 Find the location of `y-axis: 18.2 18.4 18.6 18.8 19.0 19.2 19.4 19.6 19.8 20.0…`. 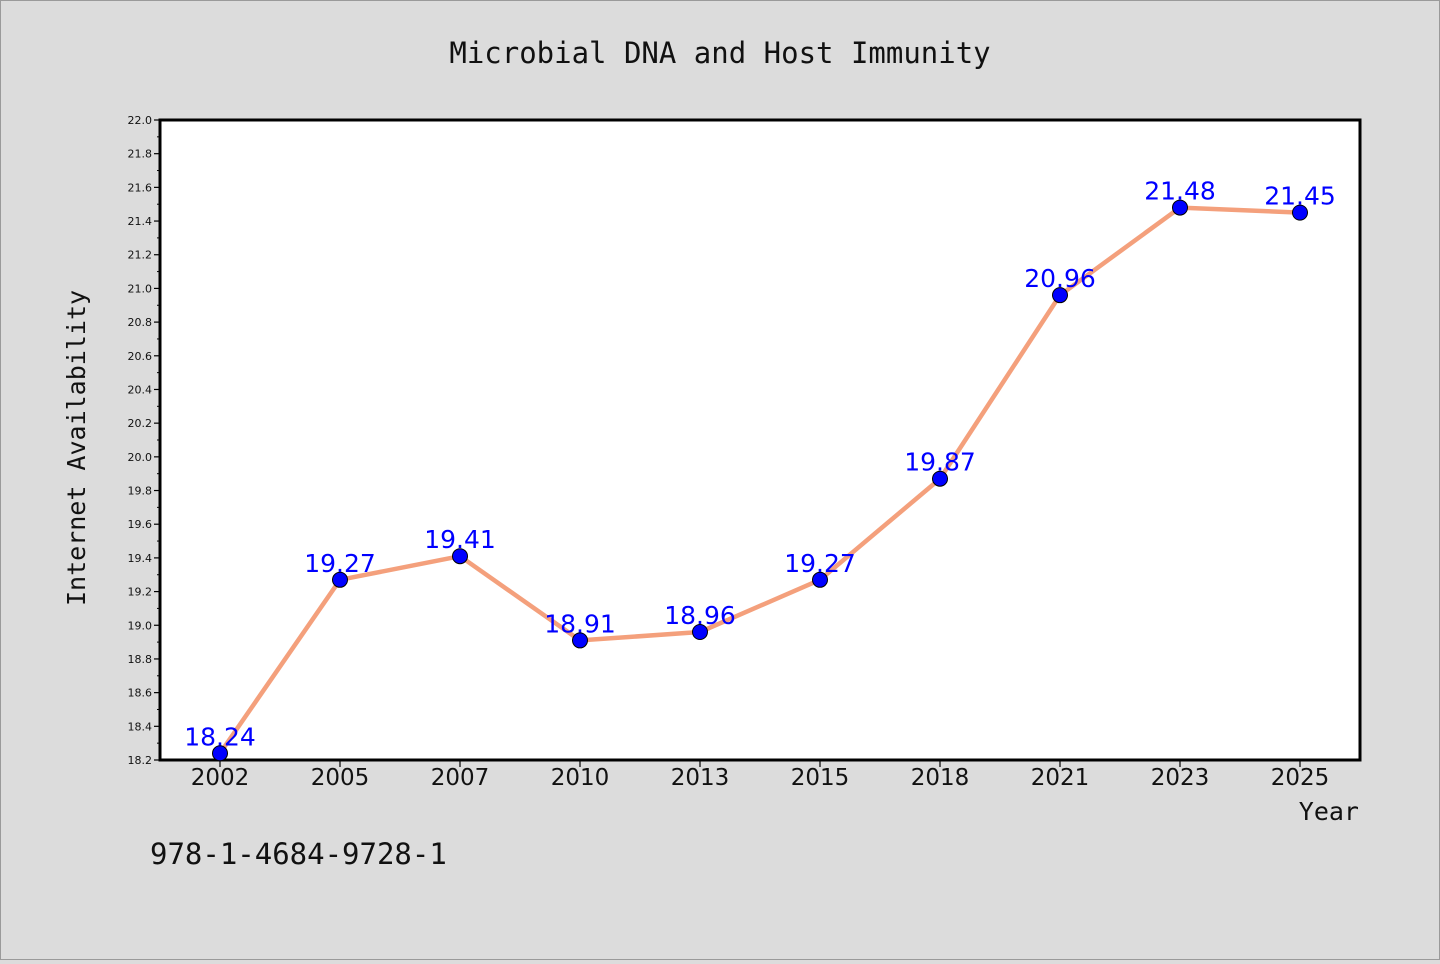

y-axis: 18.2 18.4 18.6 18.8 19.0 19.2 19.4 19.6 19.8 20.0… is located at coordinates (144, 440).